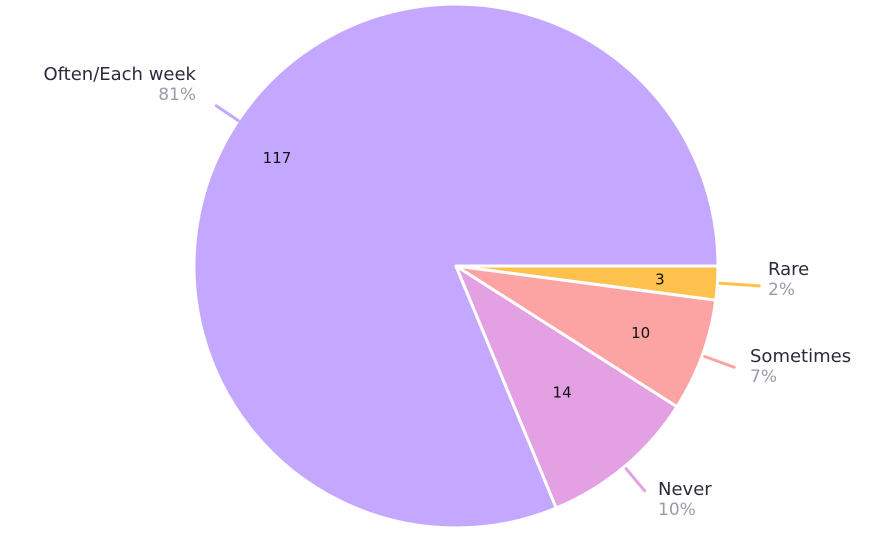  I want to click on leader-line-often-each-week, so click(227, 113).